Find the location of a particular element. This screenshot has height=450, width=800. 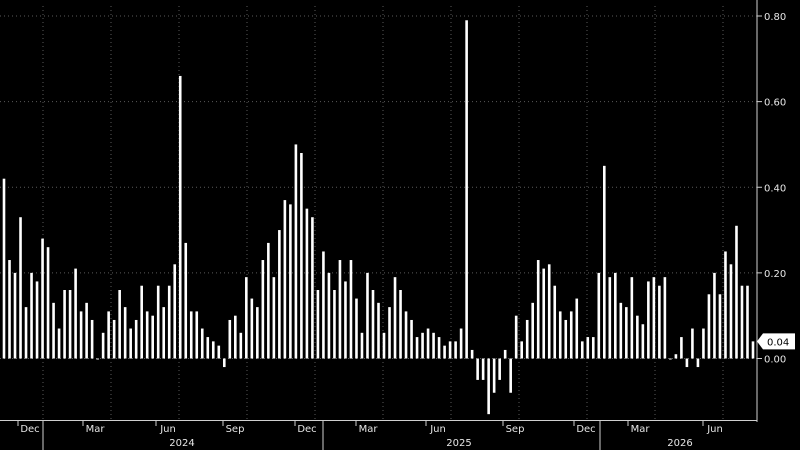

x-year-label: 2026 is located at coordinates (679, 443).